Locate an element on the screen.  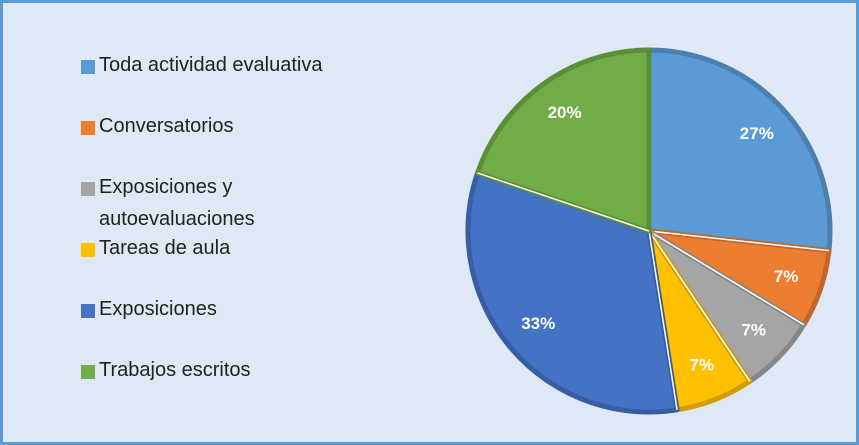
data-label: 20% is located at coordinates (565, 112).